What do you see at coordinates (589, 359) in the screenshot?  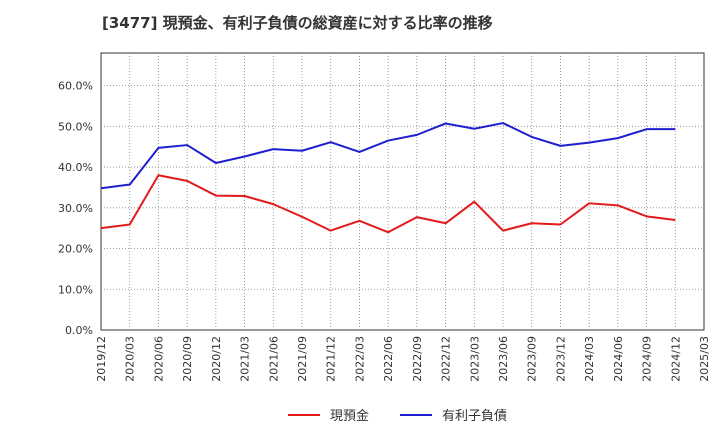 I see `x-tick-label: 2024/03` at bounding box center [589, 359].